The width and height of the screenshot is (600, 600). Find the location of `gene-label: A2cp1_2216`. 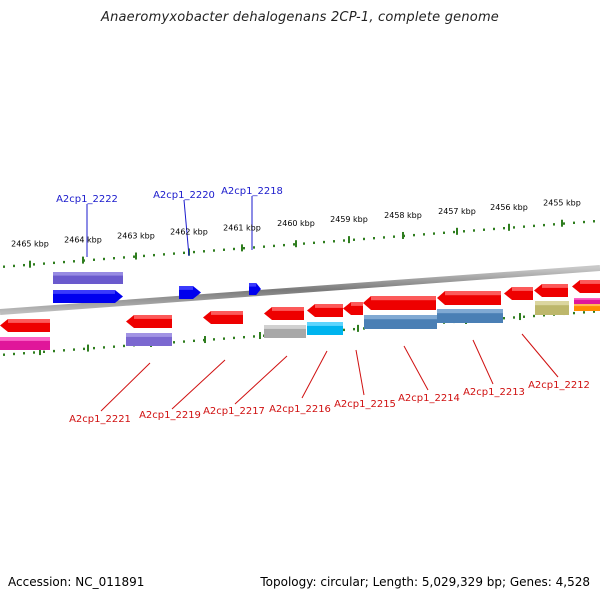

gene-label: A2cp1_2216 is located at coordinates (300, 409).